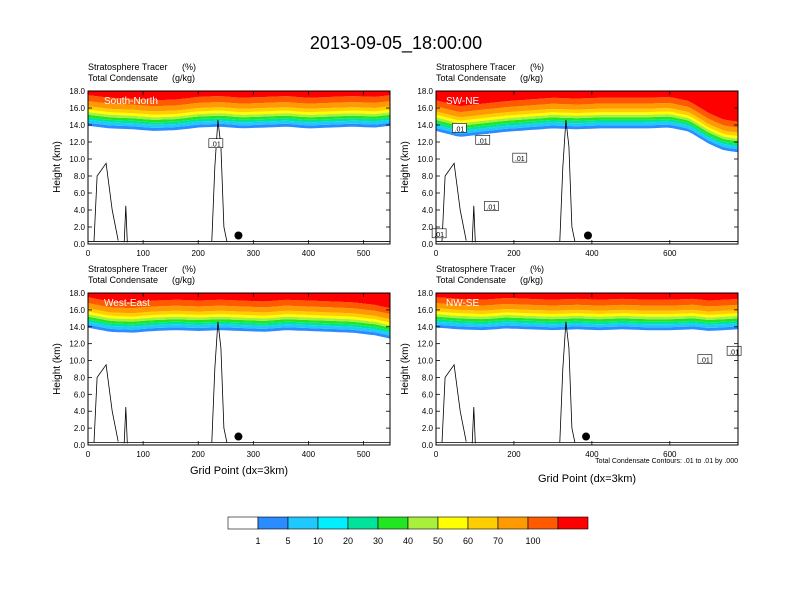  I want to click on y-tick-label: 0.0, so click(80, 445).